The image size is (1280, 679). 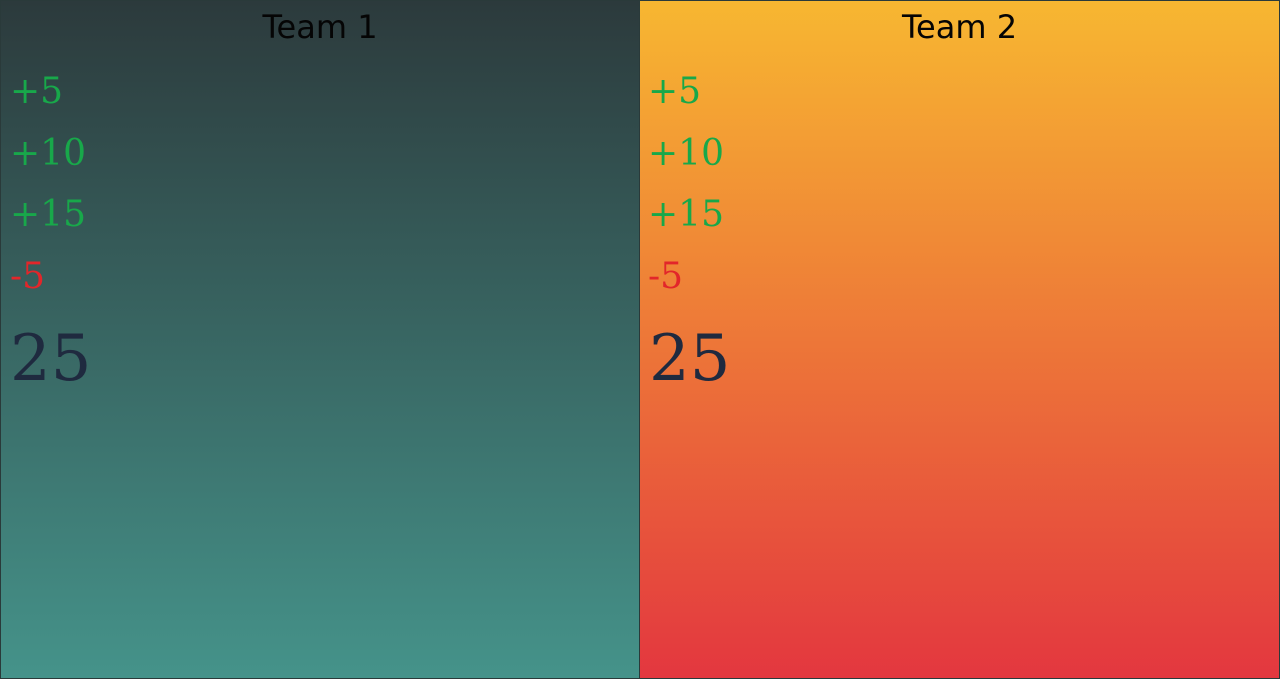 What do you see at coordinates (666, 276) in the screenshot?
I see `team-2-subtract-5-button: -5` at bounding box center [666, 276].